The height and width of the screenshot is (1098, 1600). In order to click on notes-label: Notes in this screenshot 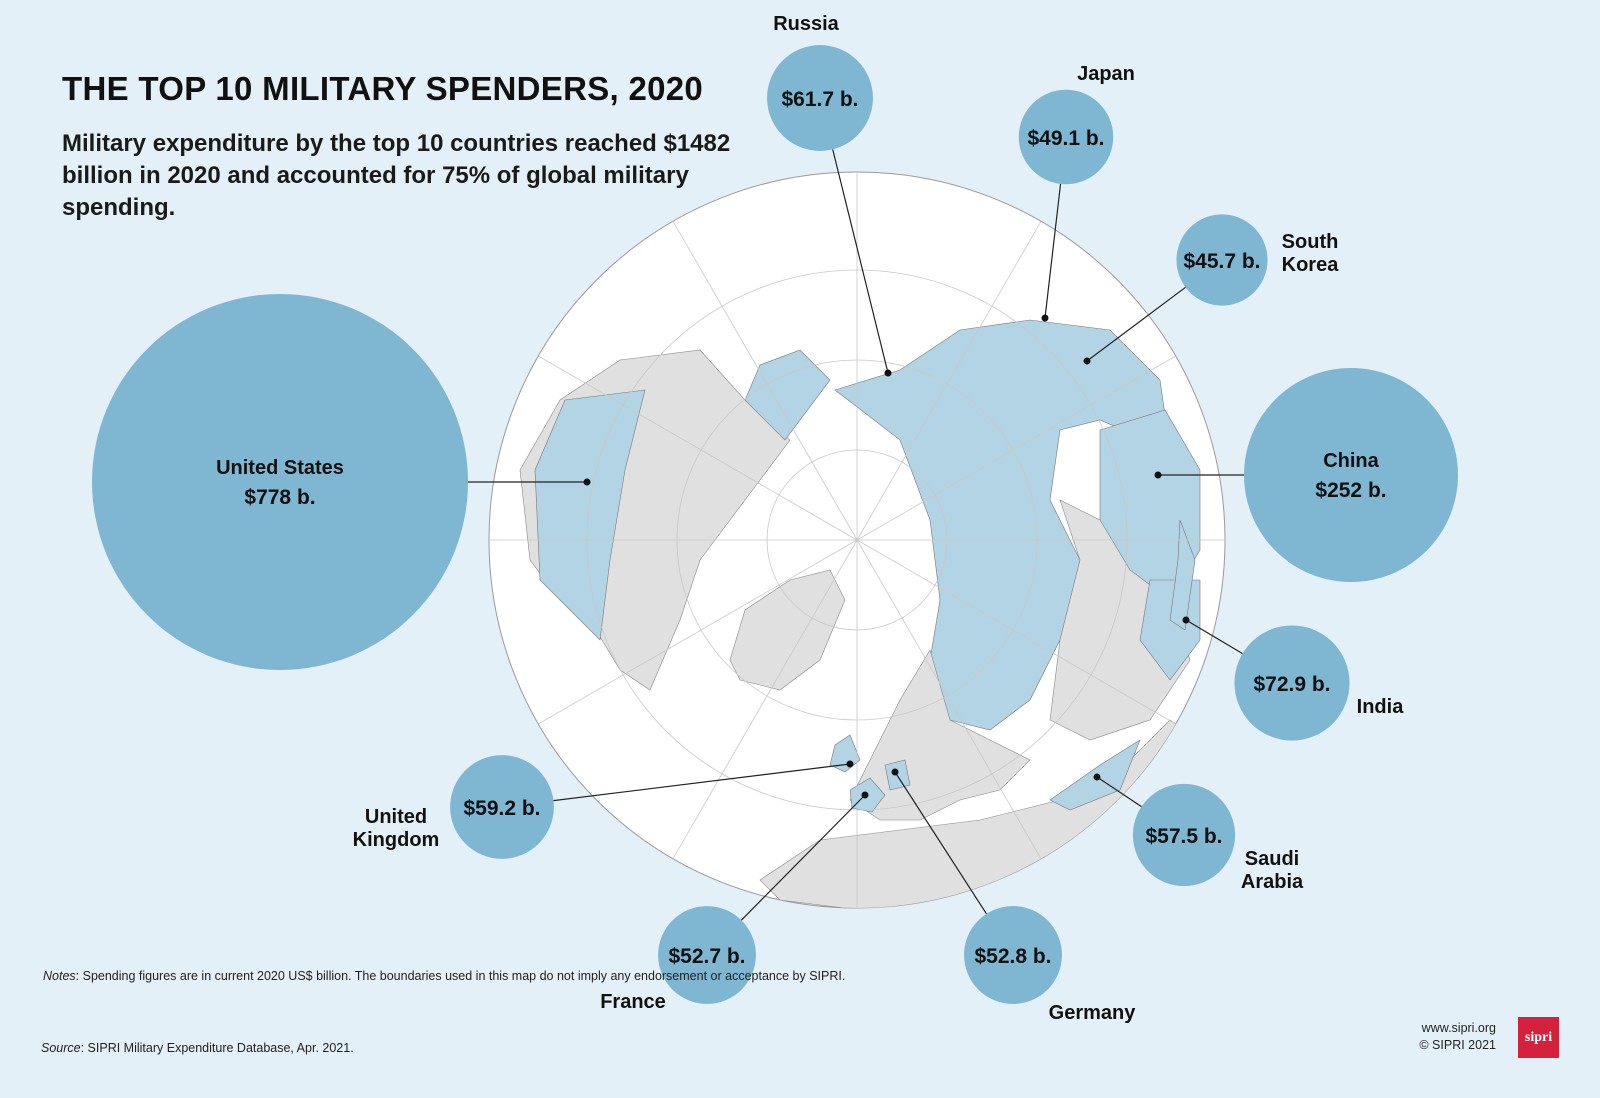, I will do `click(59, 976)`.